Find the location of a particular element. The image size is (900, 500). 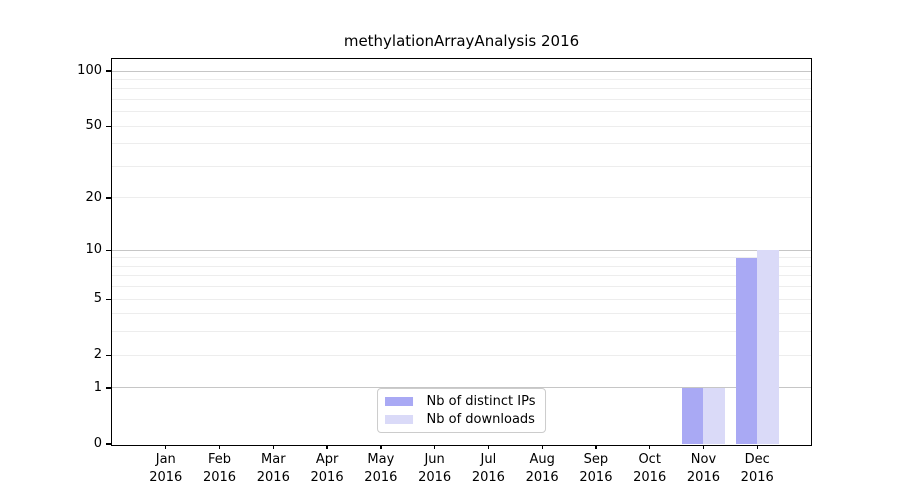

x-axis-tick-may is located at coordinates (381, 447).